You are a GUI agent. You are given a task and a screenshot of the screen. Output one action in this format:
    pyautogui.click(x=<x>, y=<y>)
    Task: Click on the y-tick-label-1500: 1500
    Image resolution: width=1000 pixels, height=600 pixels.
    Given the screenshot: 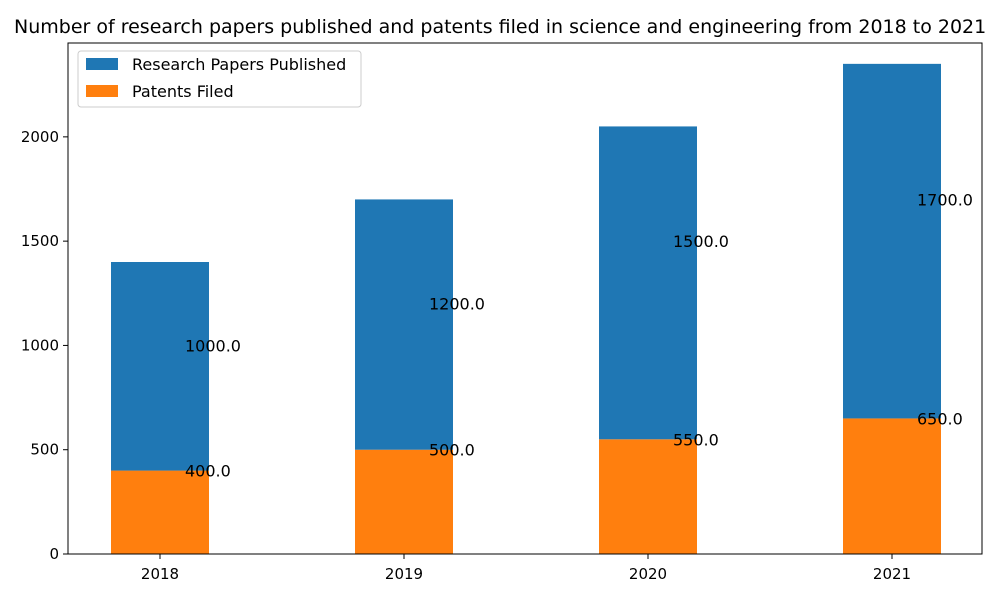 What is the action you would take?
    pyautogui.click(x=40, y=241)
    